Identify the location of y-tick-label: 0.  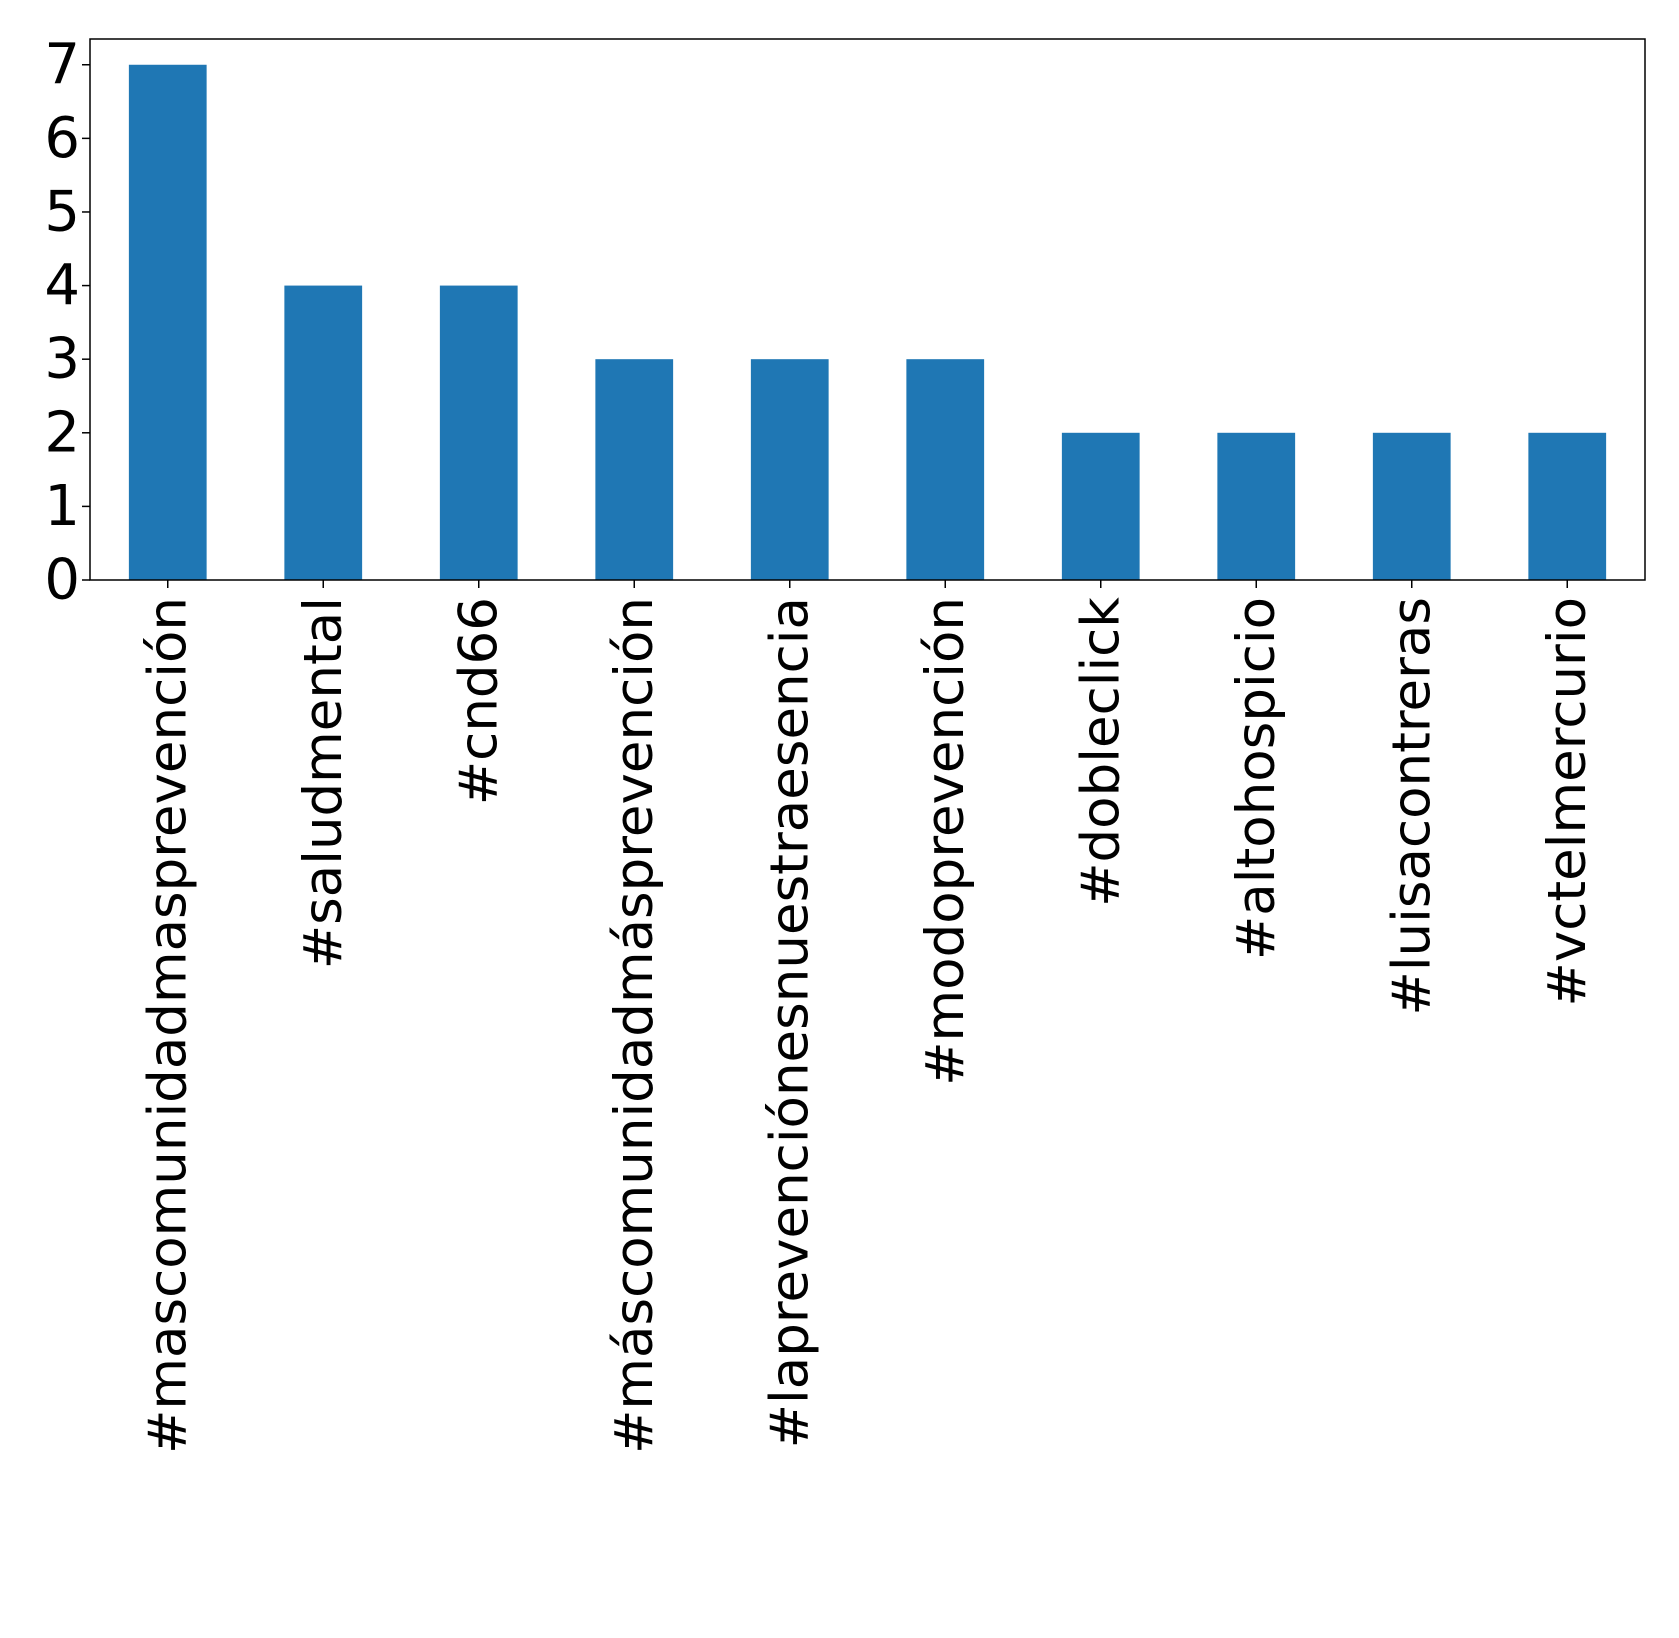
(62, 580).